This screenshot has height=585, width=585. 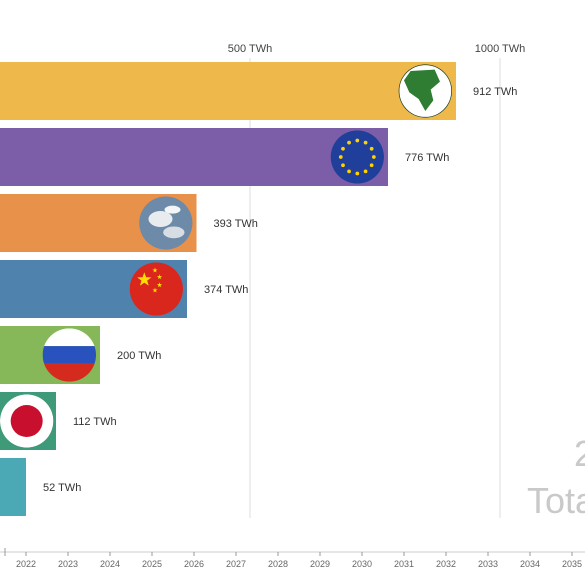 I want to click on earth-globe-icon, so click(x=166, y=223).